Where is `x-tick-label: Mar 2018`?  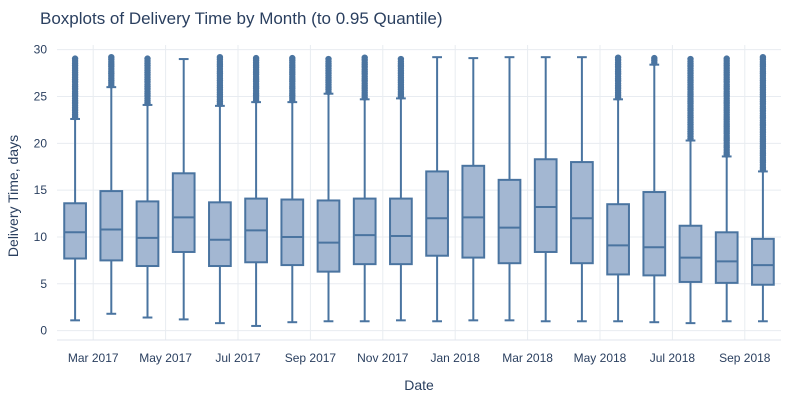
x-tick-label: Mar 2018 is located at coordinates (527, 358).